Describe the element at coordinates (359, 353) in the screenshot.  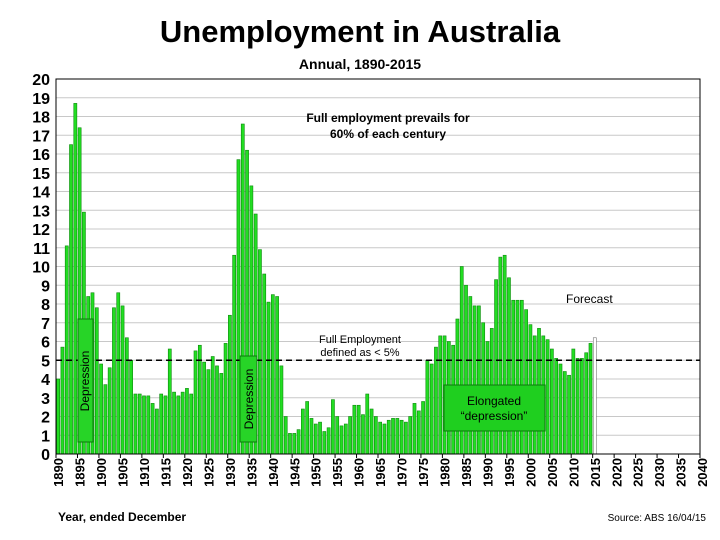
I see `annotation-line: defined as < 5%` at that location.